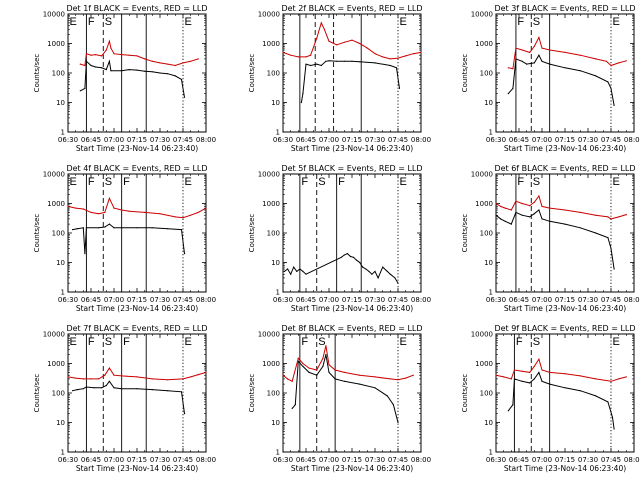  What do you see at coordinates (271, 364) in the screenshot?
I see `y-tick-label: 1000` at bounding box center [271, 364].